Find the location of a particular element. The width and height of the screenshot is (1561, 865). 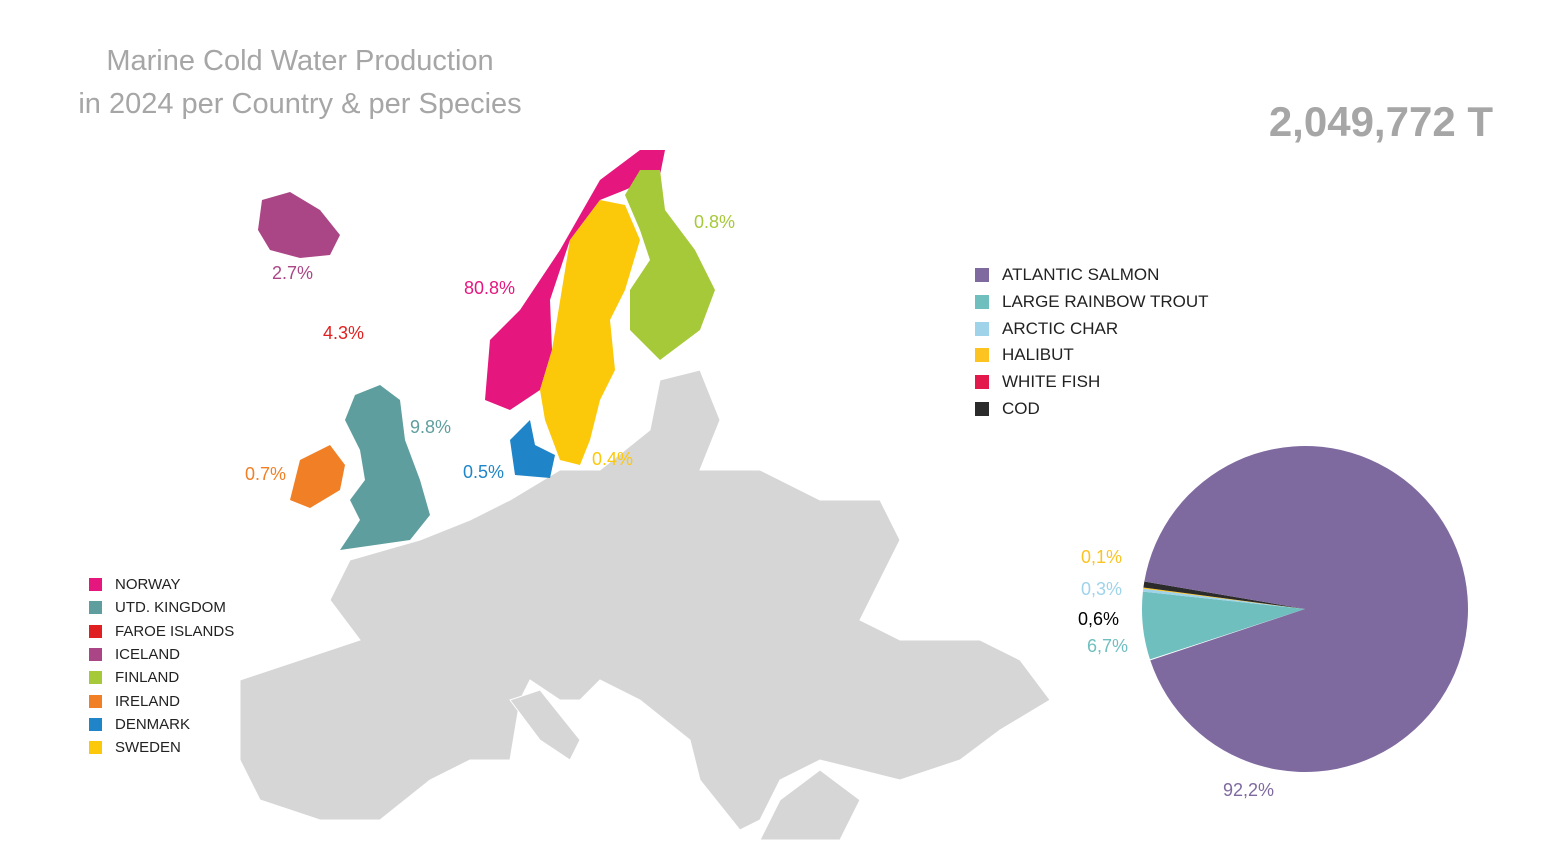

legend-label: NORWAY is located at coordinates (148, 585).